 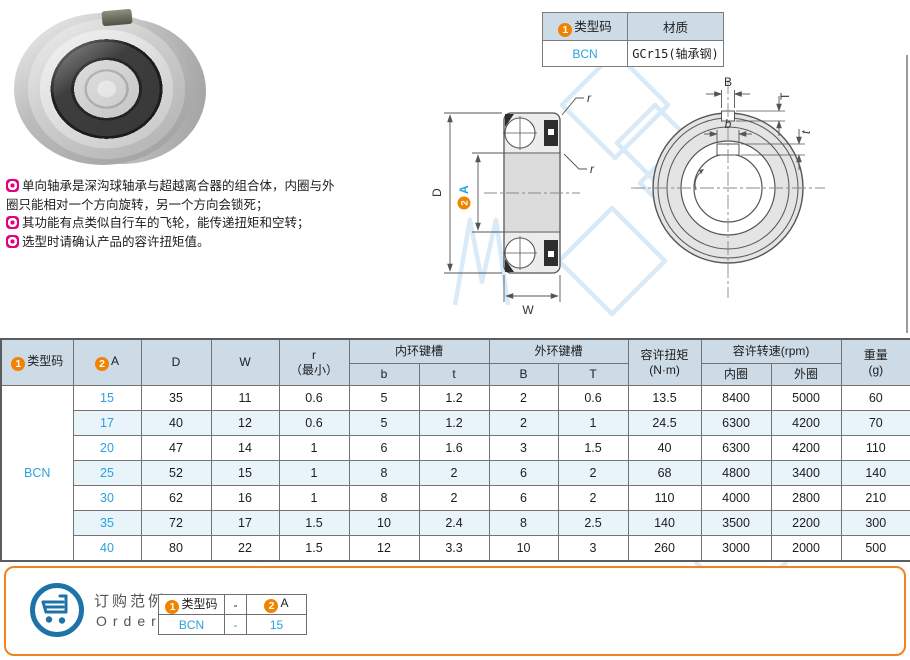 I want to click on material-table: 1 类型码 材质 BCN GCr15(轴承钢), so click(x=633, y=39).